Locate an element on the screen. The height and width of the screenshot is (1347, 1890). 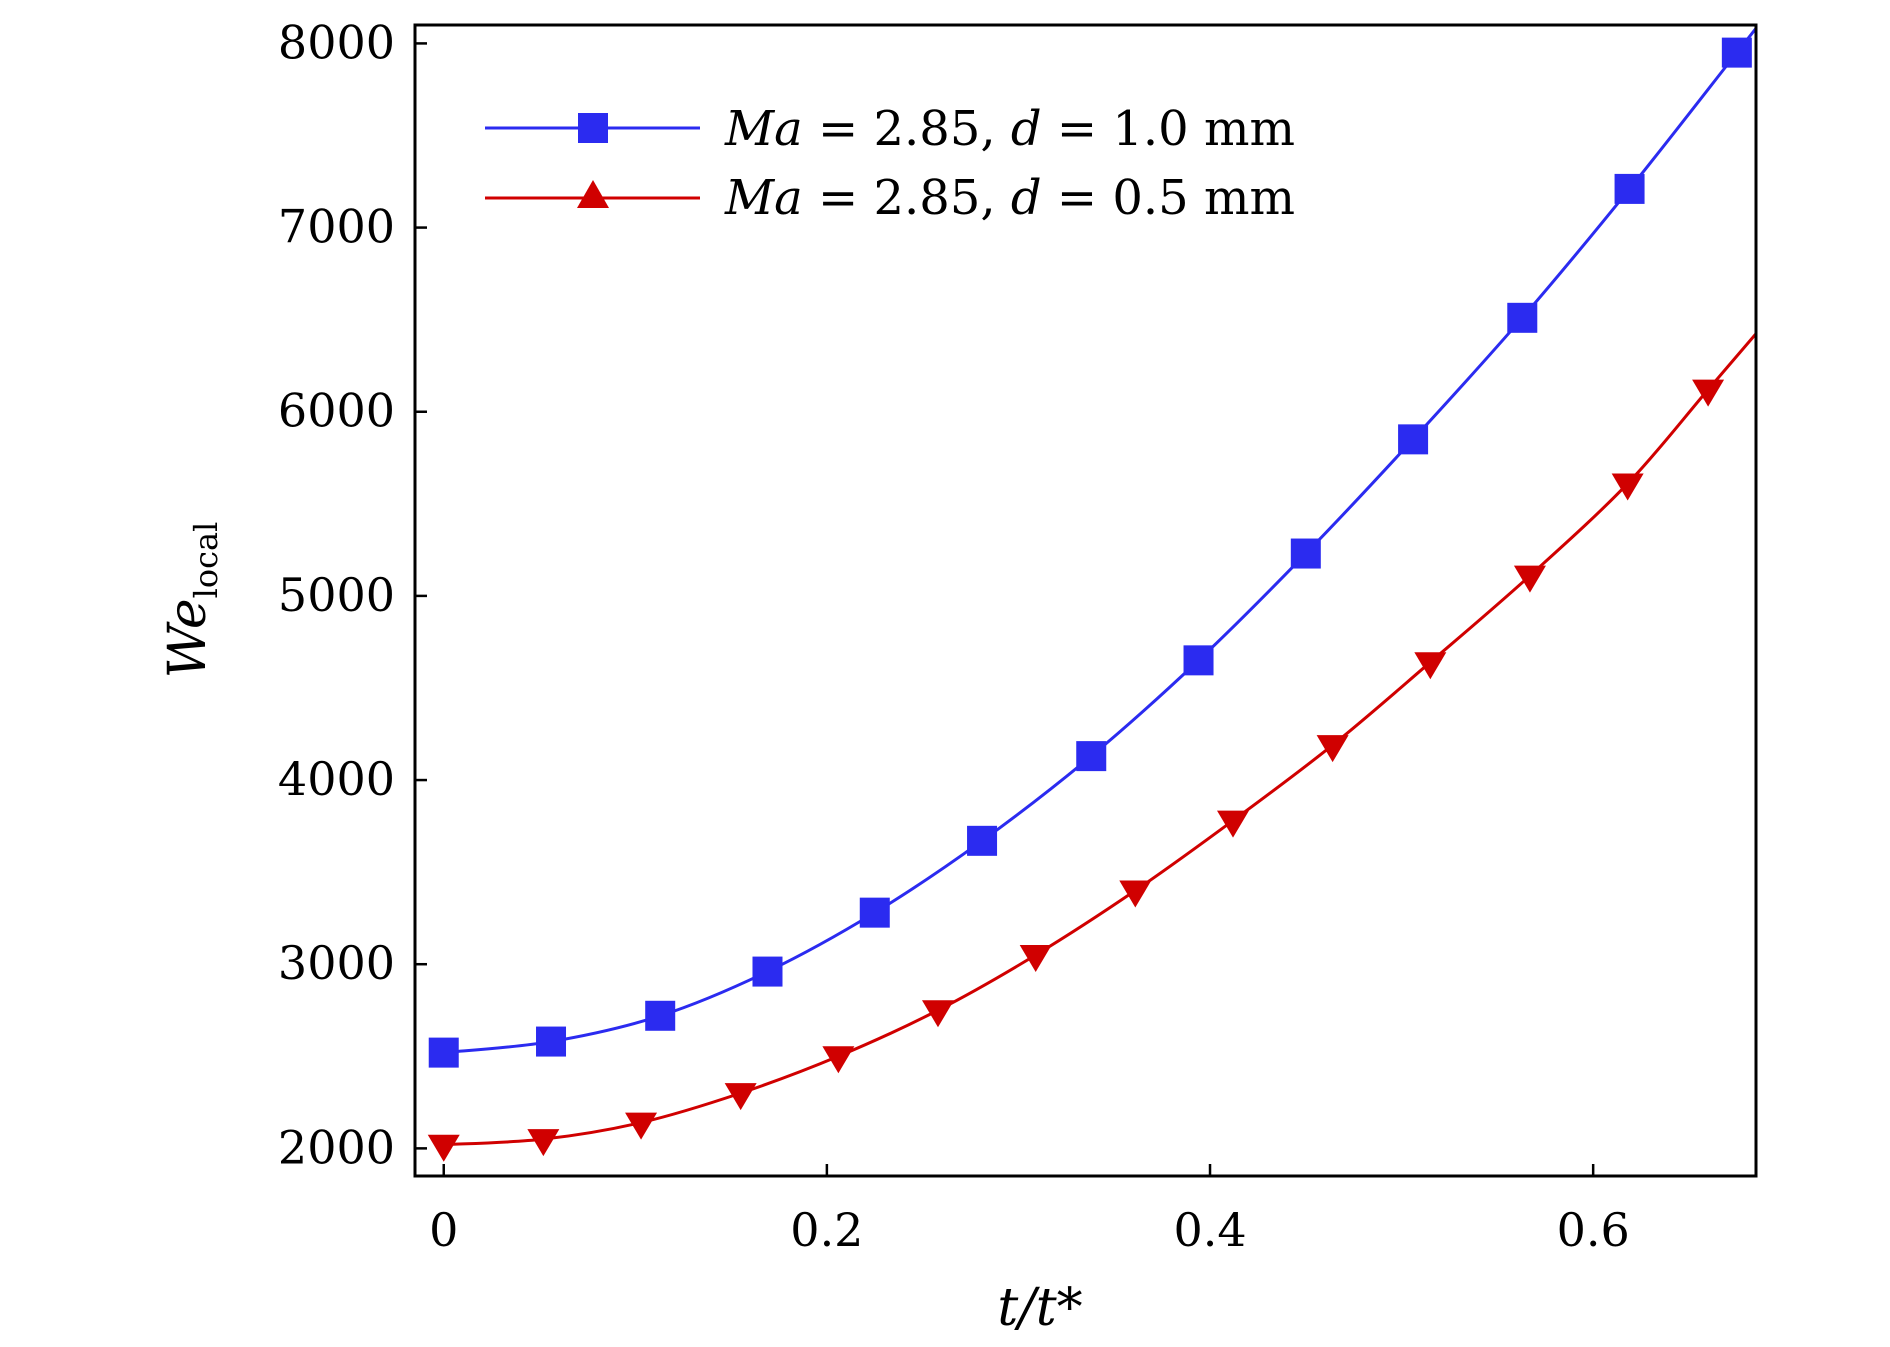
y-tick-label: 4000 is located at coordinates (336, 779).